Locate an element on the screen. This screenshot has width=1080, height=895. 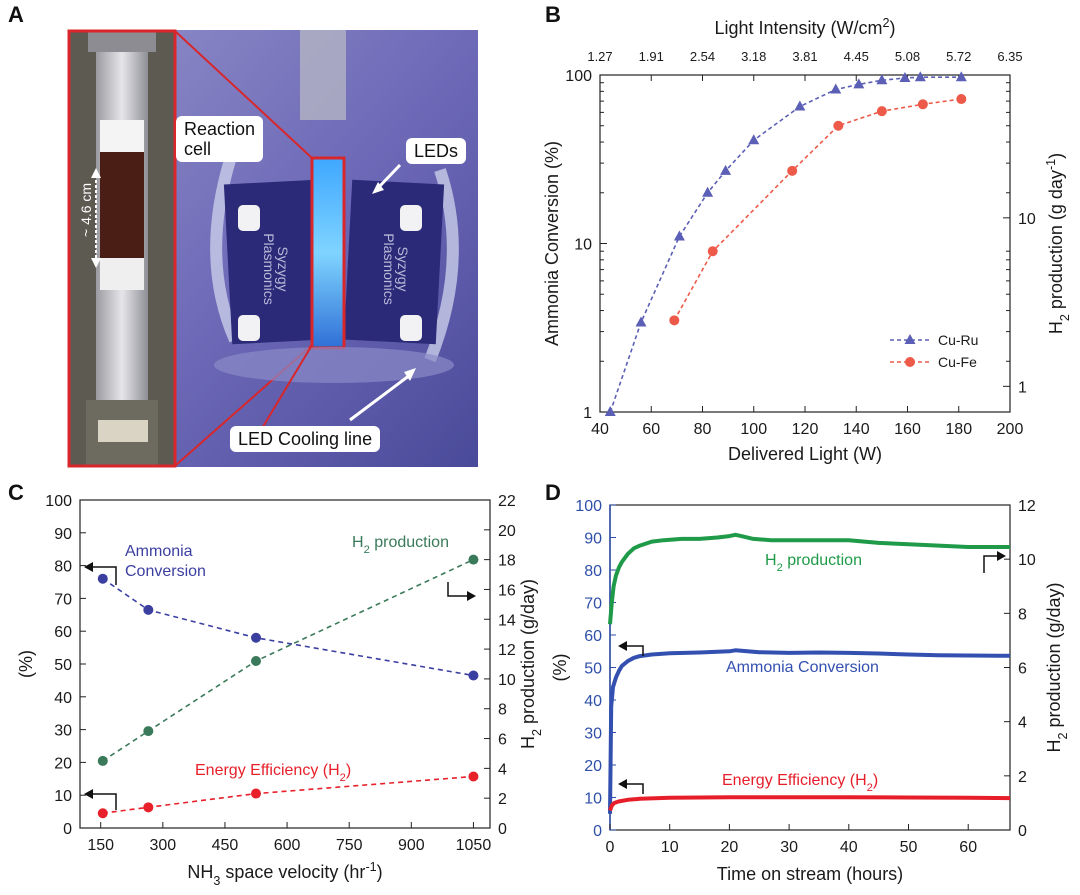
c-arrow-ee is located at coordinates (103, 801).